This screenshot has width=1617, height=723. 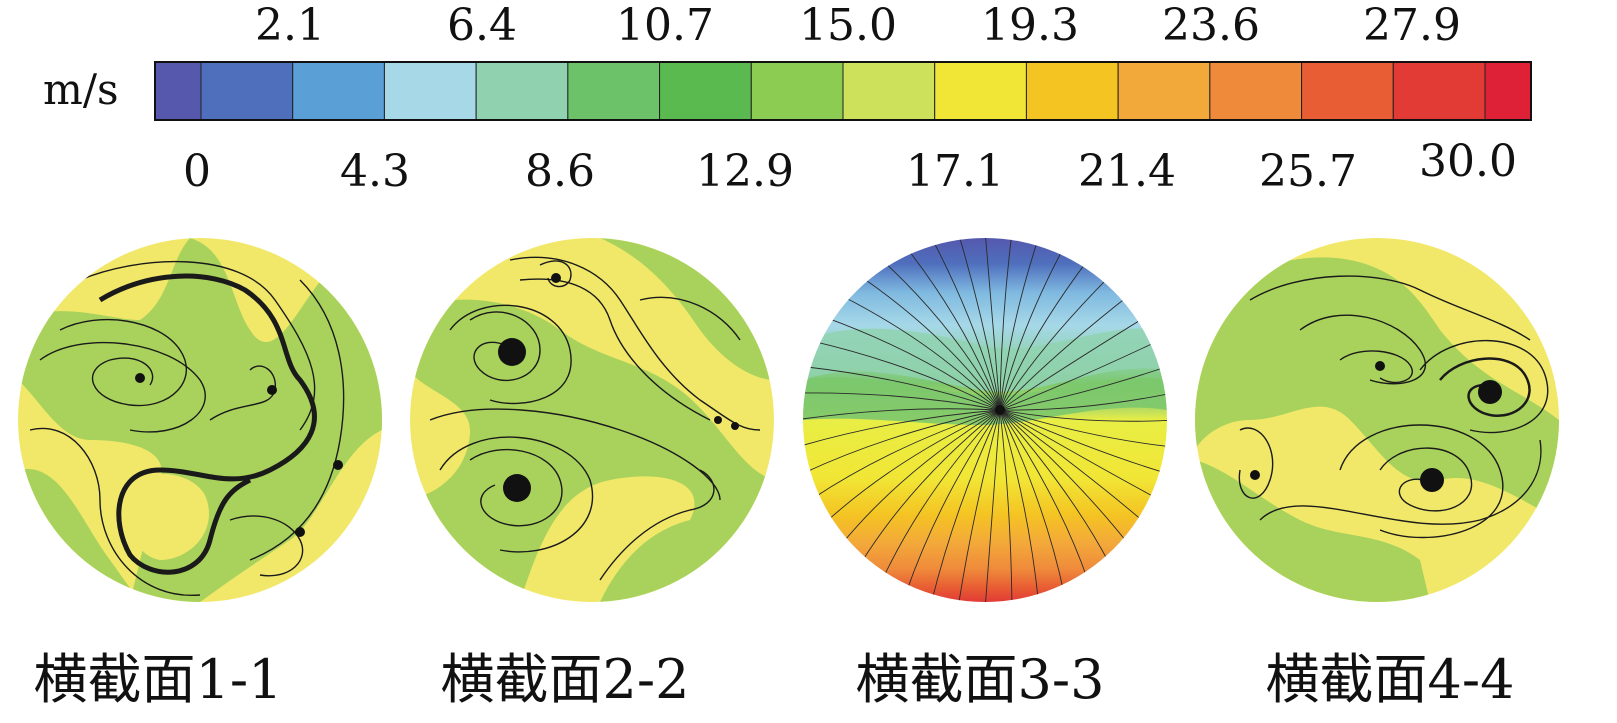 What do you see at coordinates (850, 166) in the screenshot?
I see `colorbar-bottom-ticks: 0 4.3 8.6 12.9 17.1 21.4 25.7 30.0` at bounding box center [850, 166].